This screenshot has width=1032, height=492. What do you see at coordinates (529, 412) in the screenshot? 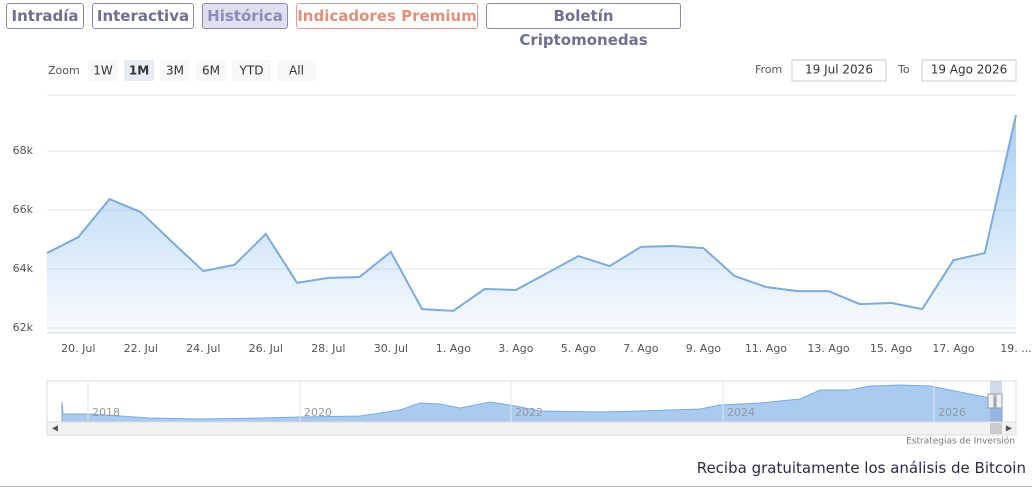
I see `navigator-year: 2022` at bounding box center [529, 412].